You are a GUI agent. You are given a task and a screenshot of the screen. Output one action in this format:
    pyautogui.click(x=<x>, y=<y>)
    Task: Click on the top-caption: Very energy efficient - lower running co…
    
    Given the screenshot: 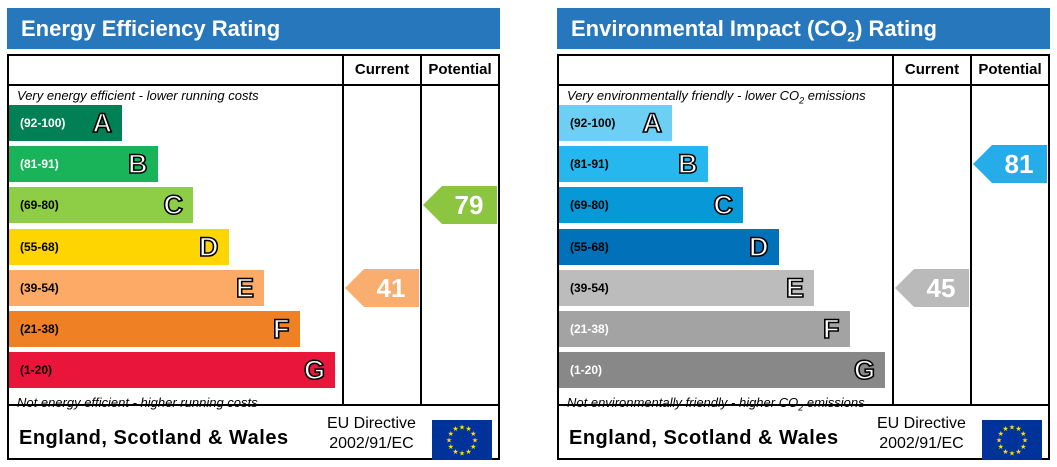 What is the action you would take?
    pyautogui.click(x=138, y=95)
    